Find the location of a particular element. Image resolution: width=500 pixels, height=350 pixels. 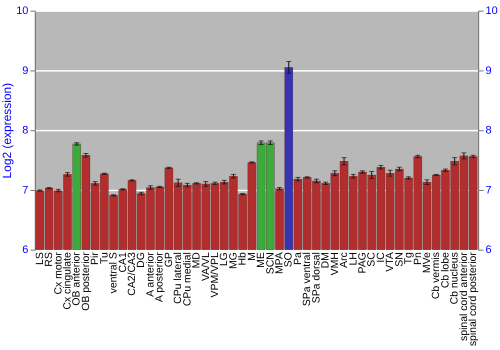

x-tick-label: spinal cord posterior is located at coordinates (474, 299).